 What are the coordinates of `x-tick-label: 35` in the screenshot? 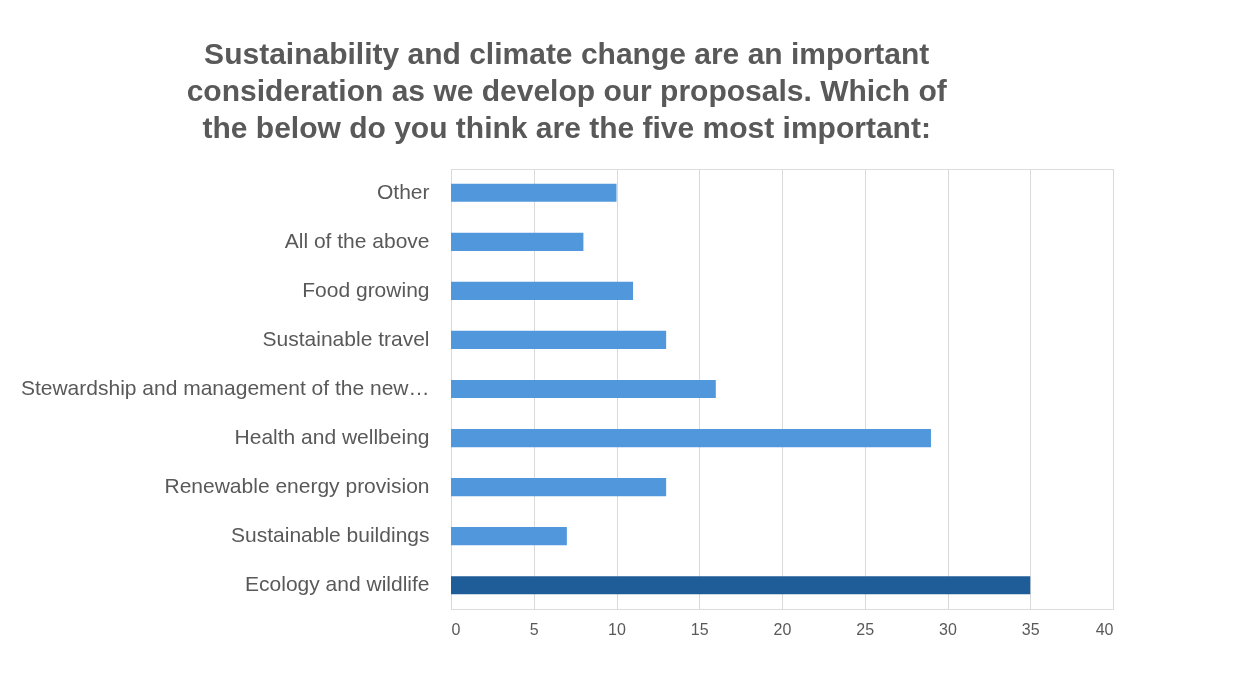 It's located at (1030, 629).